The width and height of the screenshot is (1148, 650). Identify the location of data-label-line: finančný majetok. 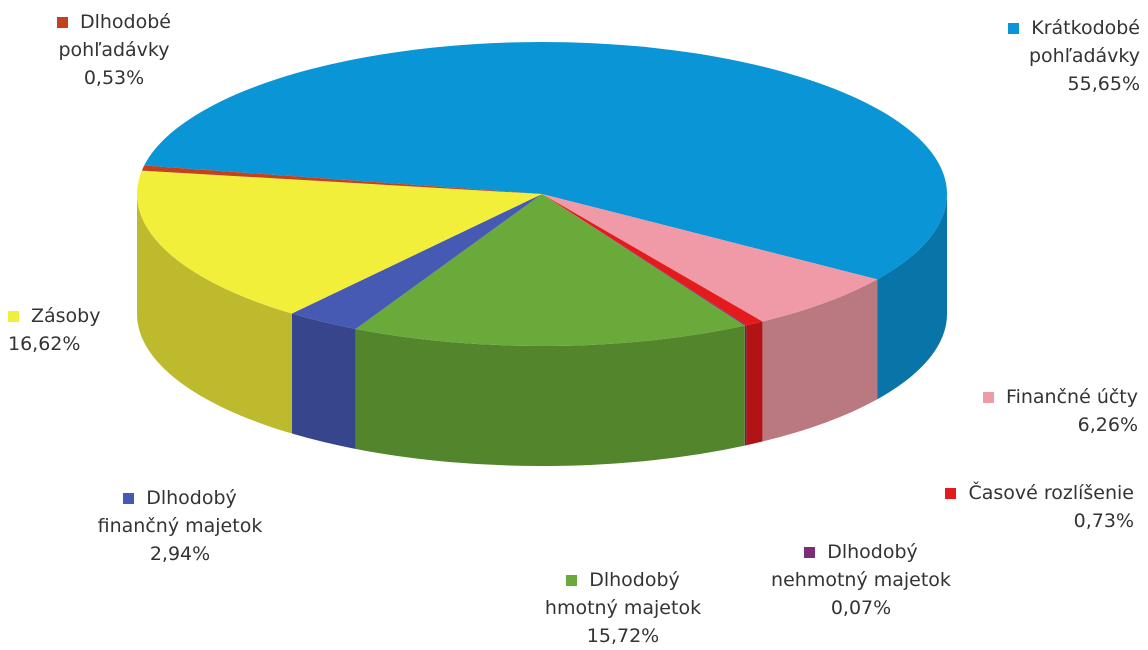
(180, 526).